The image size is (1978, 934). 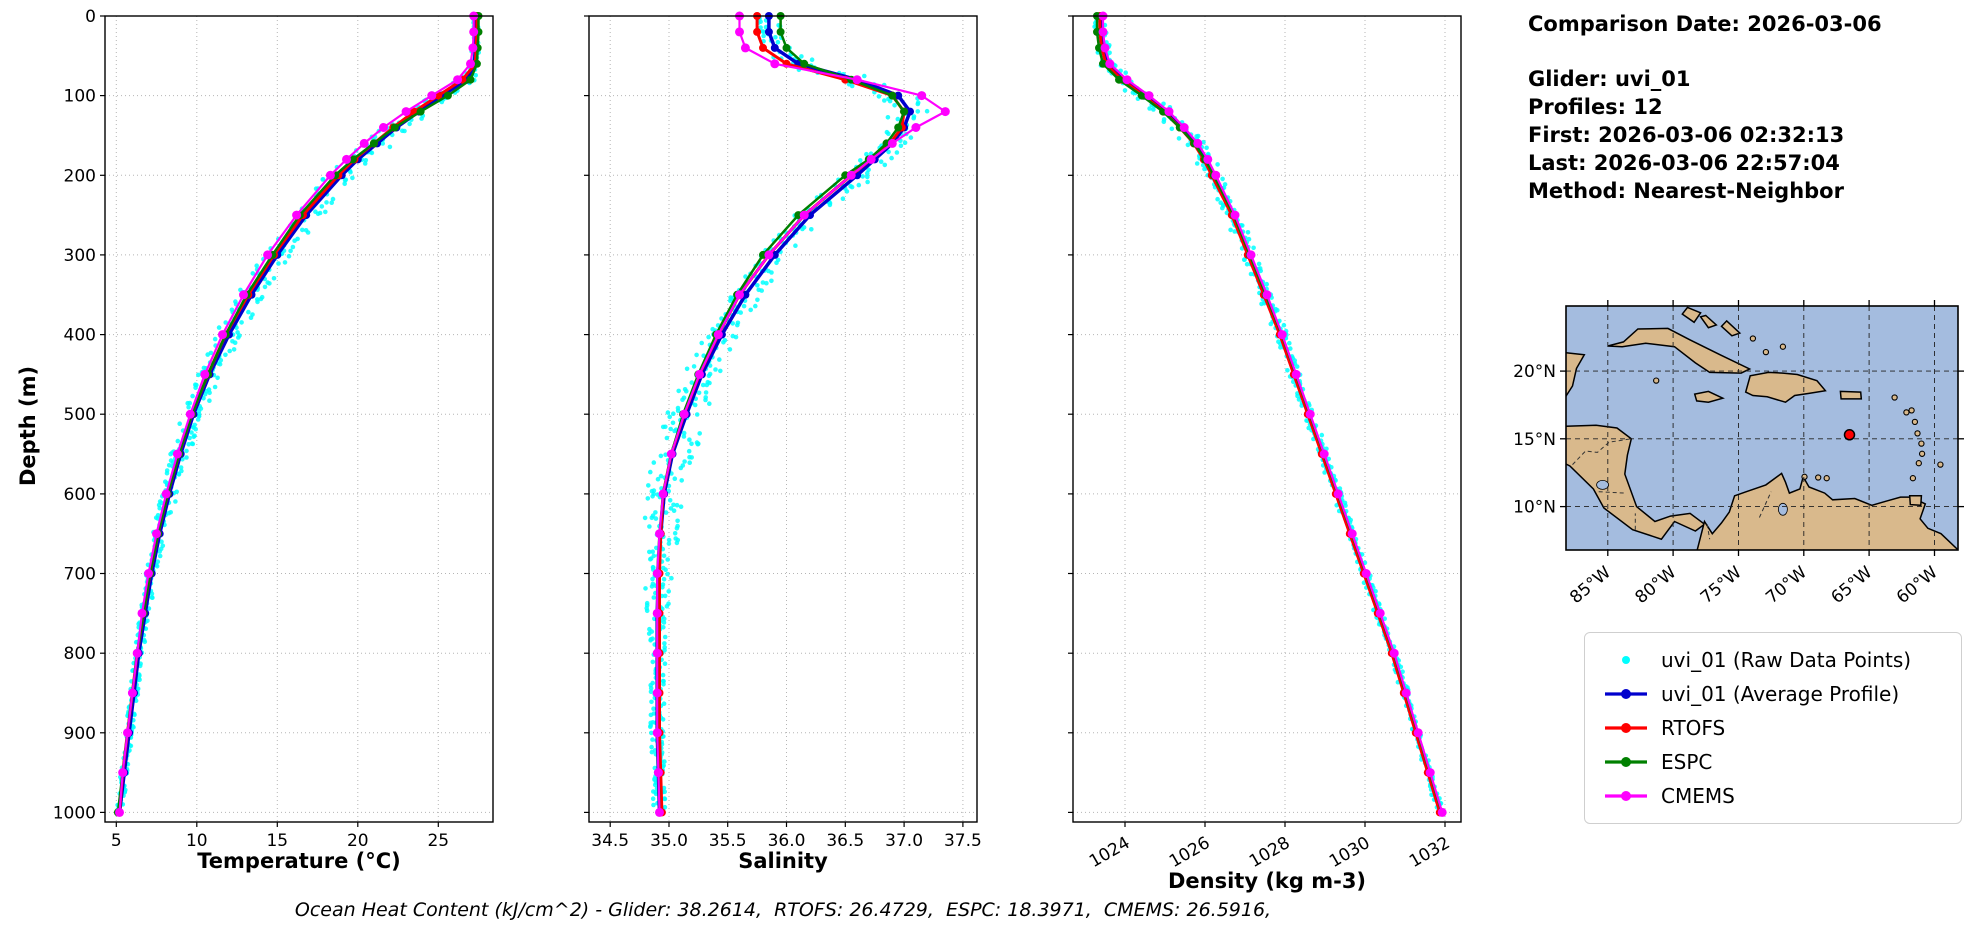 I want to click on map-inset: 20°N 15°N 10°N 85°W 80°W 75°W 70°W 65°W 60°W, so click(x=1738, y=454).